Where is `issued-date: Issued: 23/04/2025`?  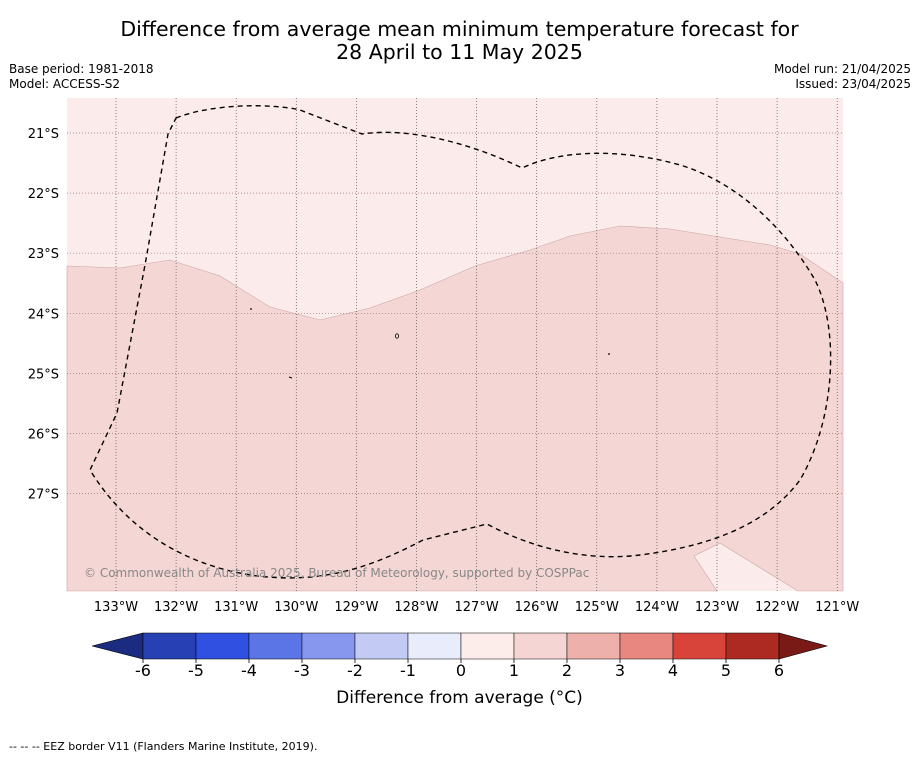
issued-date: Issued: 23/04/2025 is located at coordinates (853, 84).